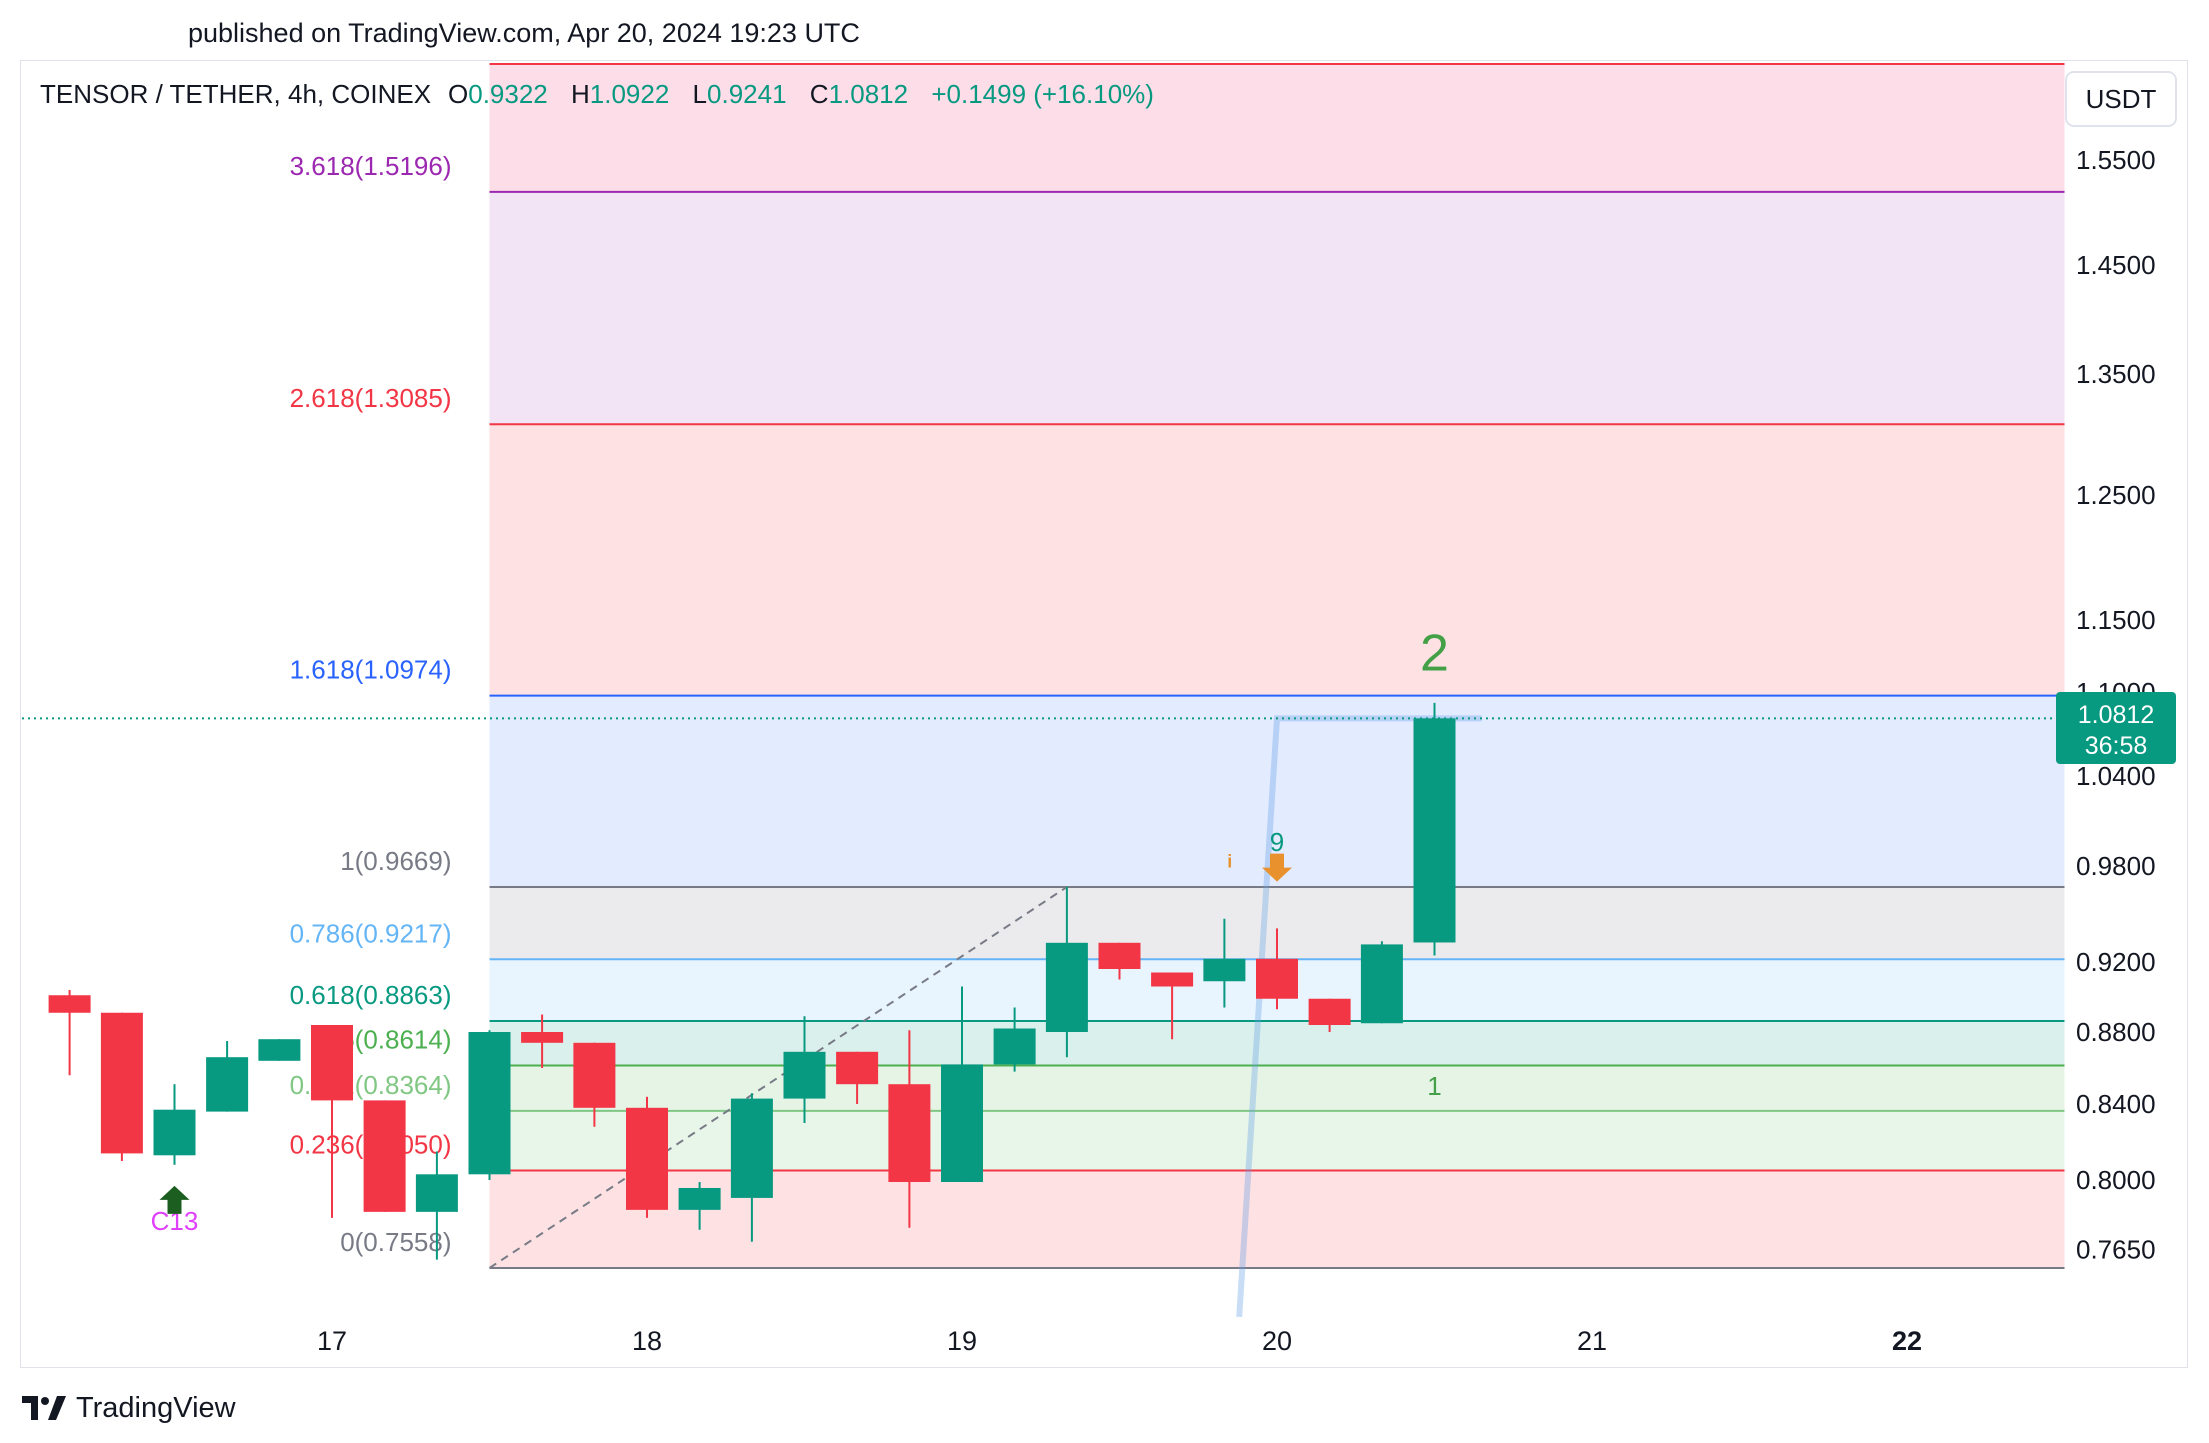 This screenshot has width=2209, height=1443. What do you see at coordinates (1277, 842) in the screenshot?
I see `annotation-9: 9` at bounding box center [1277, 842].